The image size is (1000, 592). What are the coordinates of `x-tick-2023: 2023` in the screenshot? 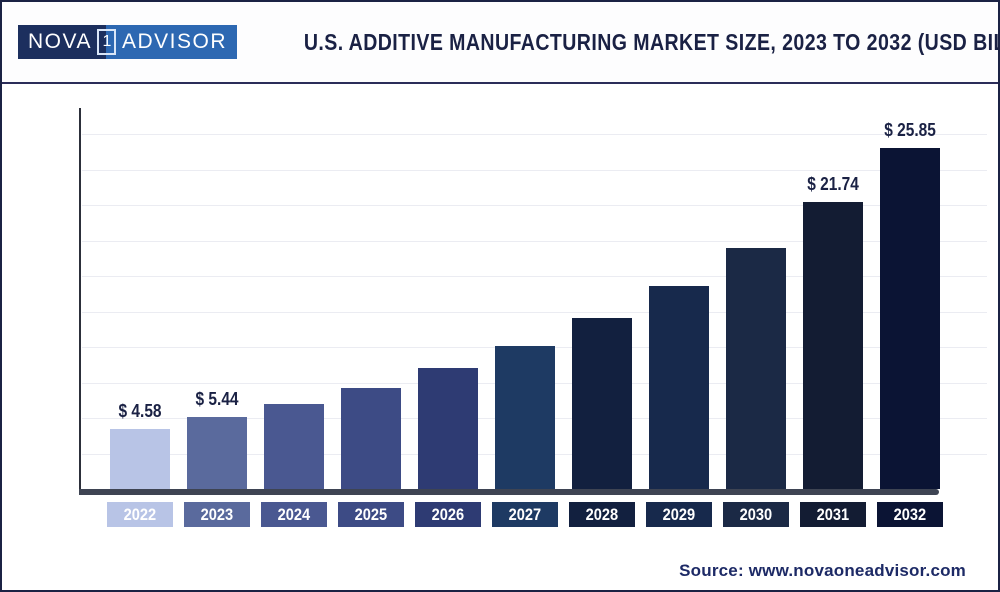 It's located at (217, 514).